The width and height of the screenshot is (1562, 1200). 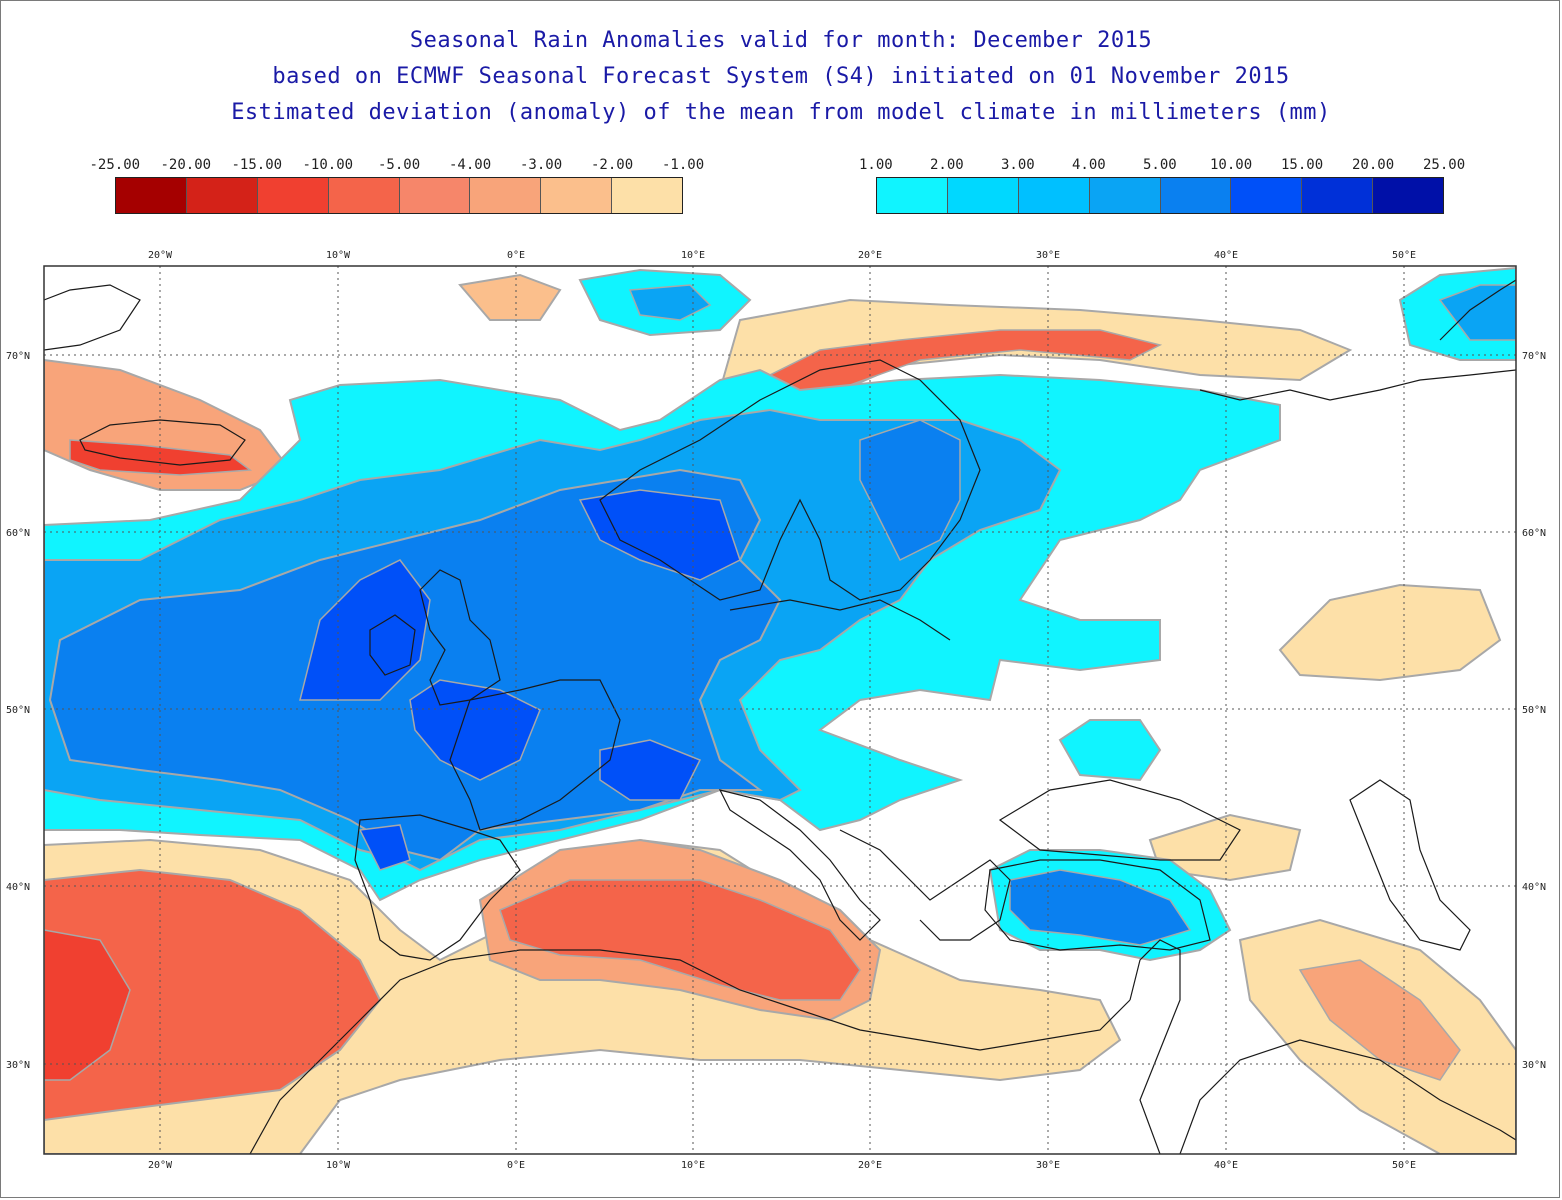 What do you see at coordinates (18, 533) in the screenshot?
I see `lat-label-left: 60°N` at bounding box center [18, 533].